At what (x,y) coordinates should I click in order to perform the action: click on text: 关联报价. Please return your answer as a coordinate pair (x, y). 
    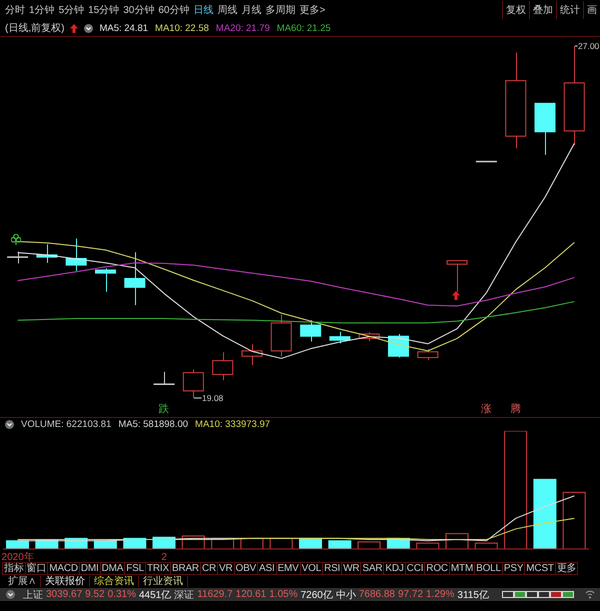
    Looking at the image, I should click on (65, 581).